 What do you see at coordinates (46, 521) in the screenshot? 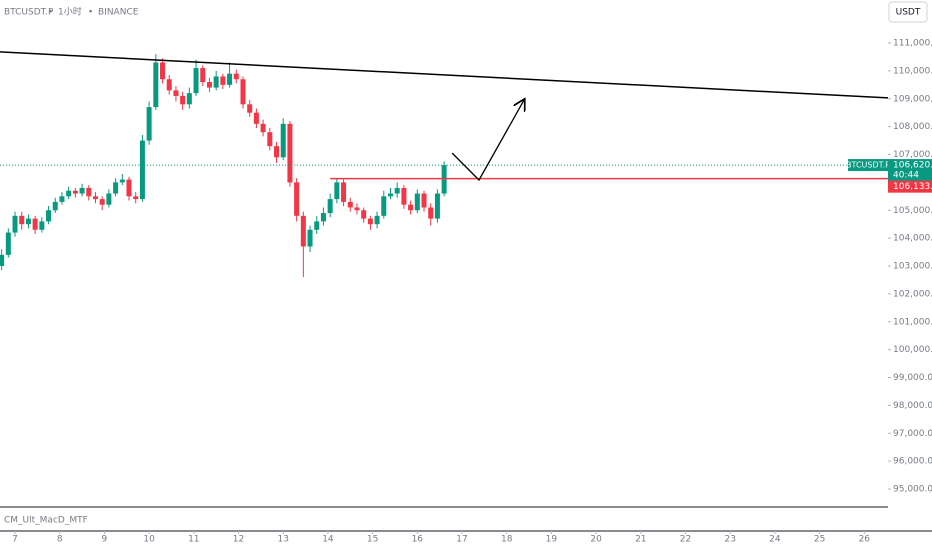
I see `indicator-label: CM_Ult_MacD_MTF` at bounding box center [46, 521].